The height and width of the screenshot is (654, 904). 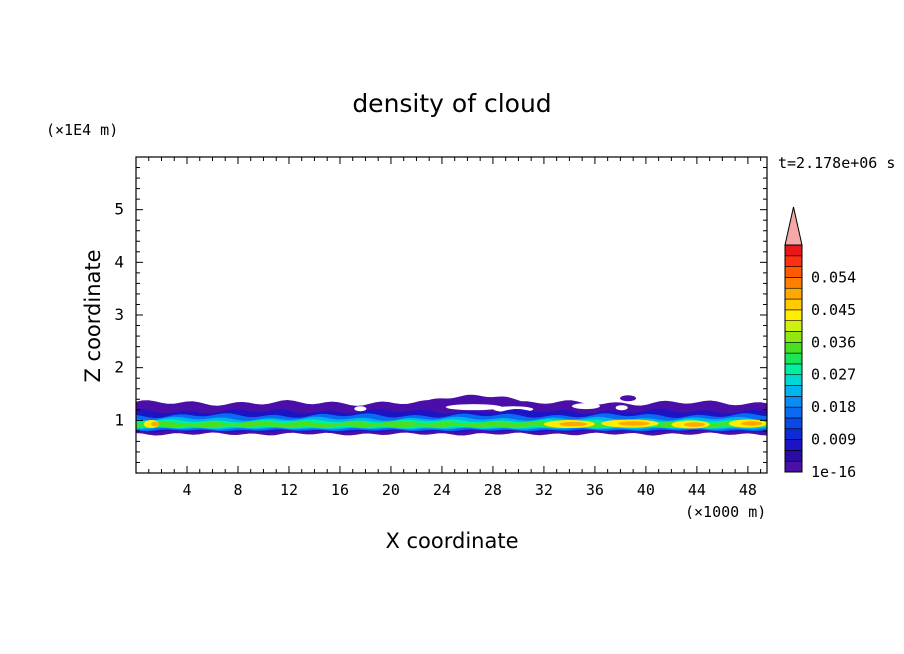 What do you see at coordinates (119, 419) in the screenshot?
I see `y-tick-label: 1` at bounding box center [119, 419].